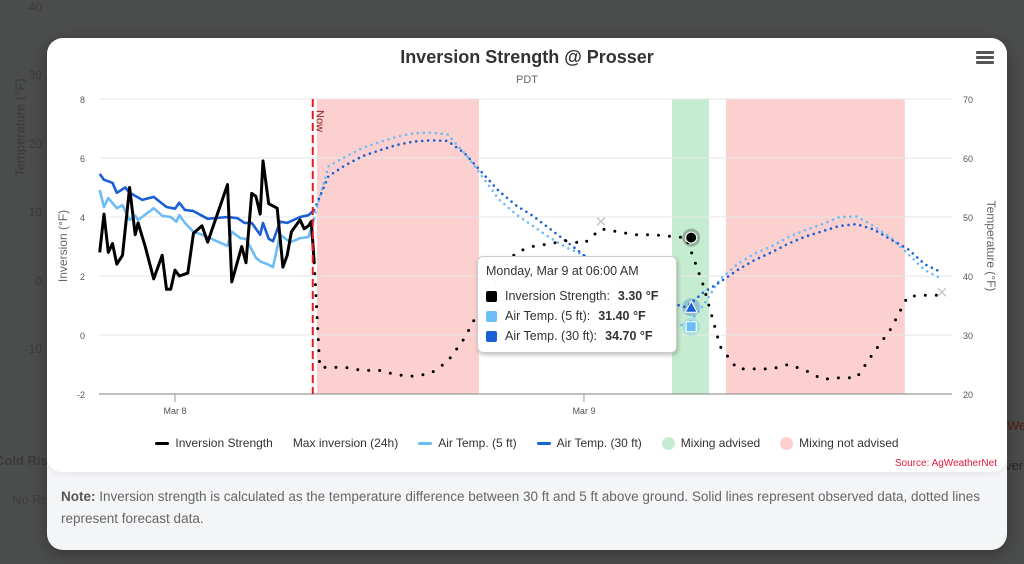  Describe the element at coordinates (491, 296) in the screenshot. I see `inversion-swatch-icon` at that location.